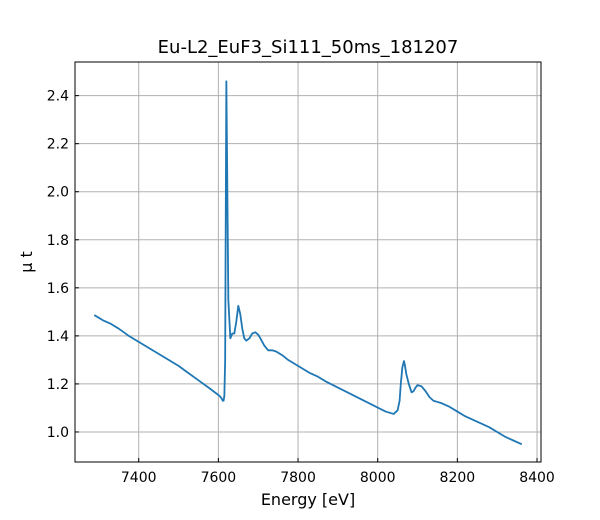 This screenshot has width=600, height=520. I want to click on x-axis-label: Energy [eV], so click(308, 499).